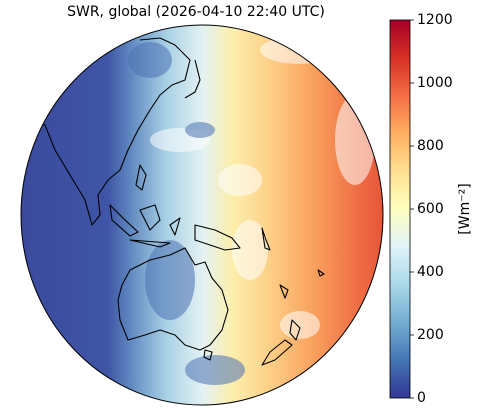 This screenshot has height=414, width=480. What do you see at coordinates (435, 83) in the screenshot?
I see `colorbar-tick-label: 1000` at bounding box center [435, 83].